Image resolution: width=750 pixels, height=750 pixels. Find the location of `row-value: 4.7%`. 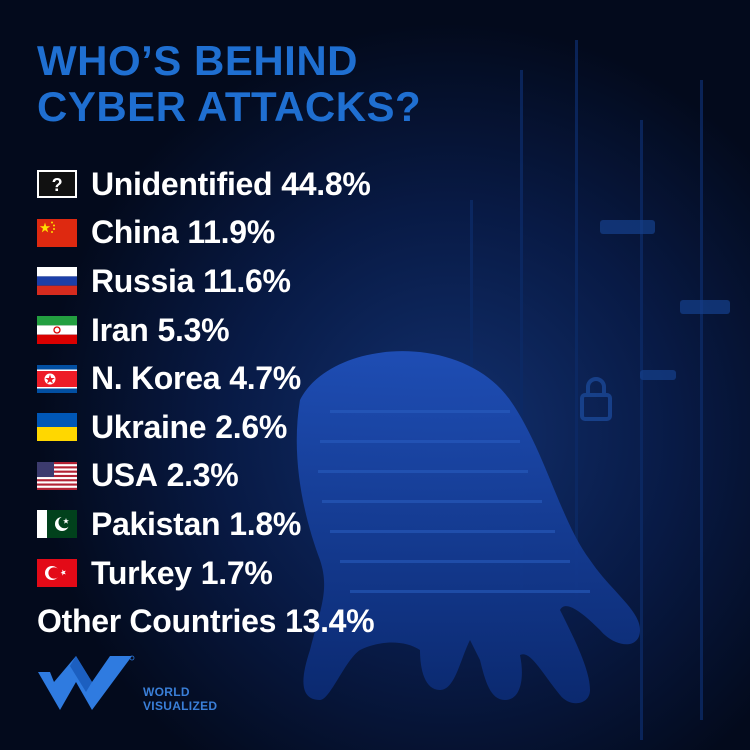

row-value: 4.7% is located at coordinates (265, 378).